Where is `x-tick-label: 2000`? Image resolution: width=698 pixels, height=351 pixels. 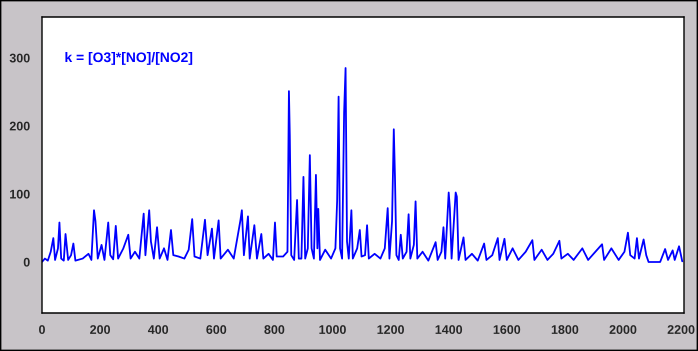 x-tick-label: 2000 is located at coordinates (623, 329).